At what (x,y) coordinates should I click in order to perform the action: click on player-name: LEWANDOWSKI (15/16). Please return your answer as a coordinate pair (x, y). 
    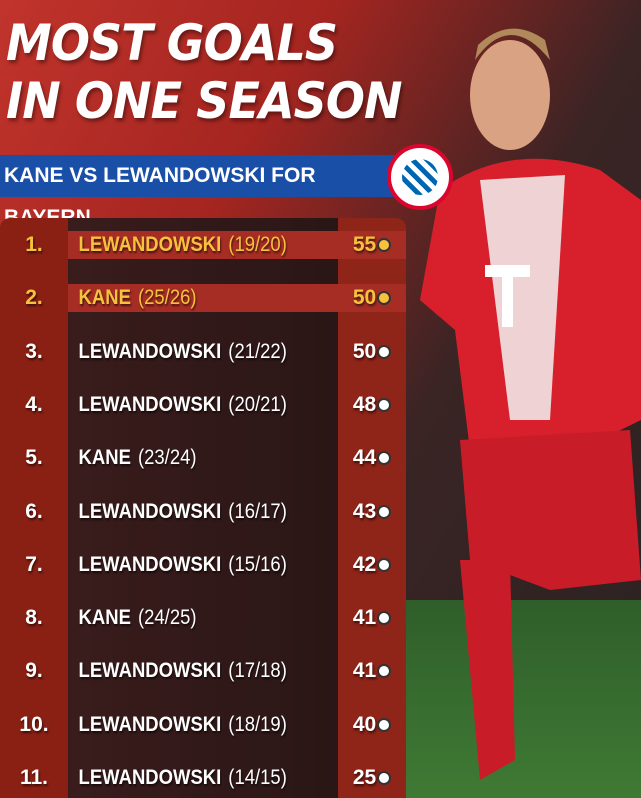
    Looking at the image, I should click on (187, 565).